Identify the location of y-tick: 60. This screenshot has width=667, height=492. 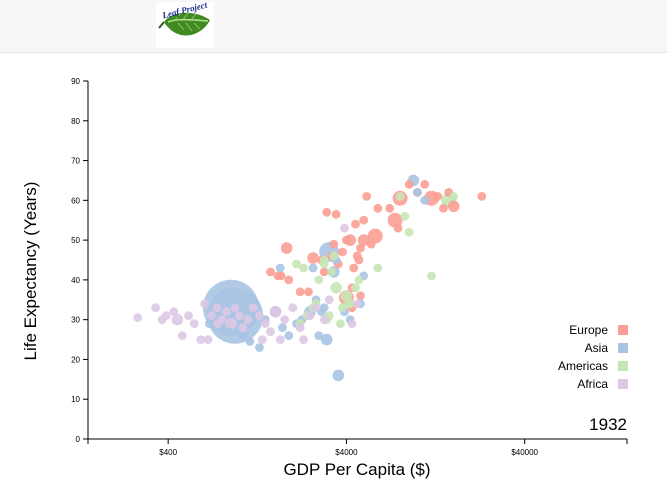
(79, 200).